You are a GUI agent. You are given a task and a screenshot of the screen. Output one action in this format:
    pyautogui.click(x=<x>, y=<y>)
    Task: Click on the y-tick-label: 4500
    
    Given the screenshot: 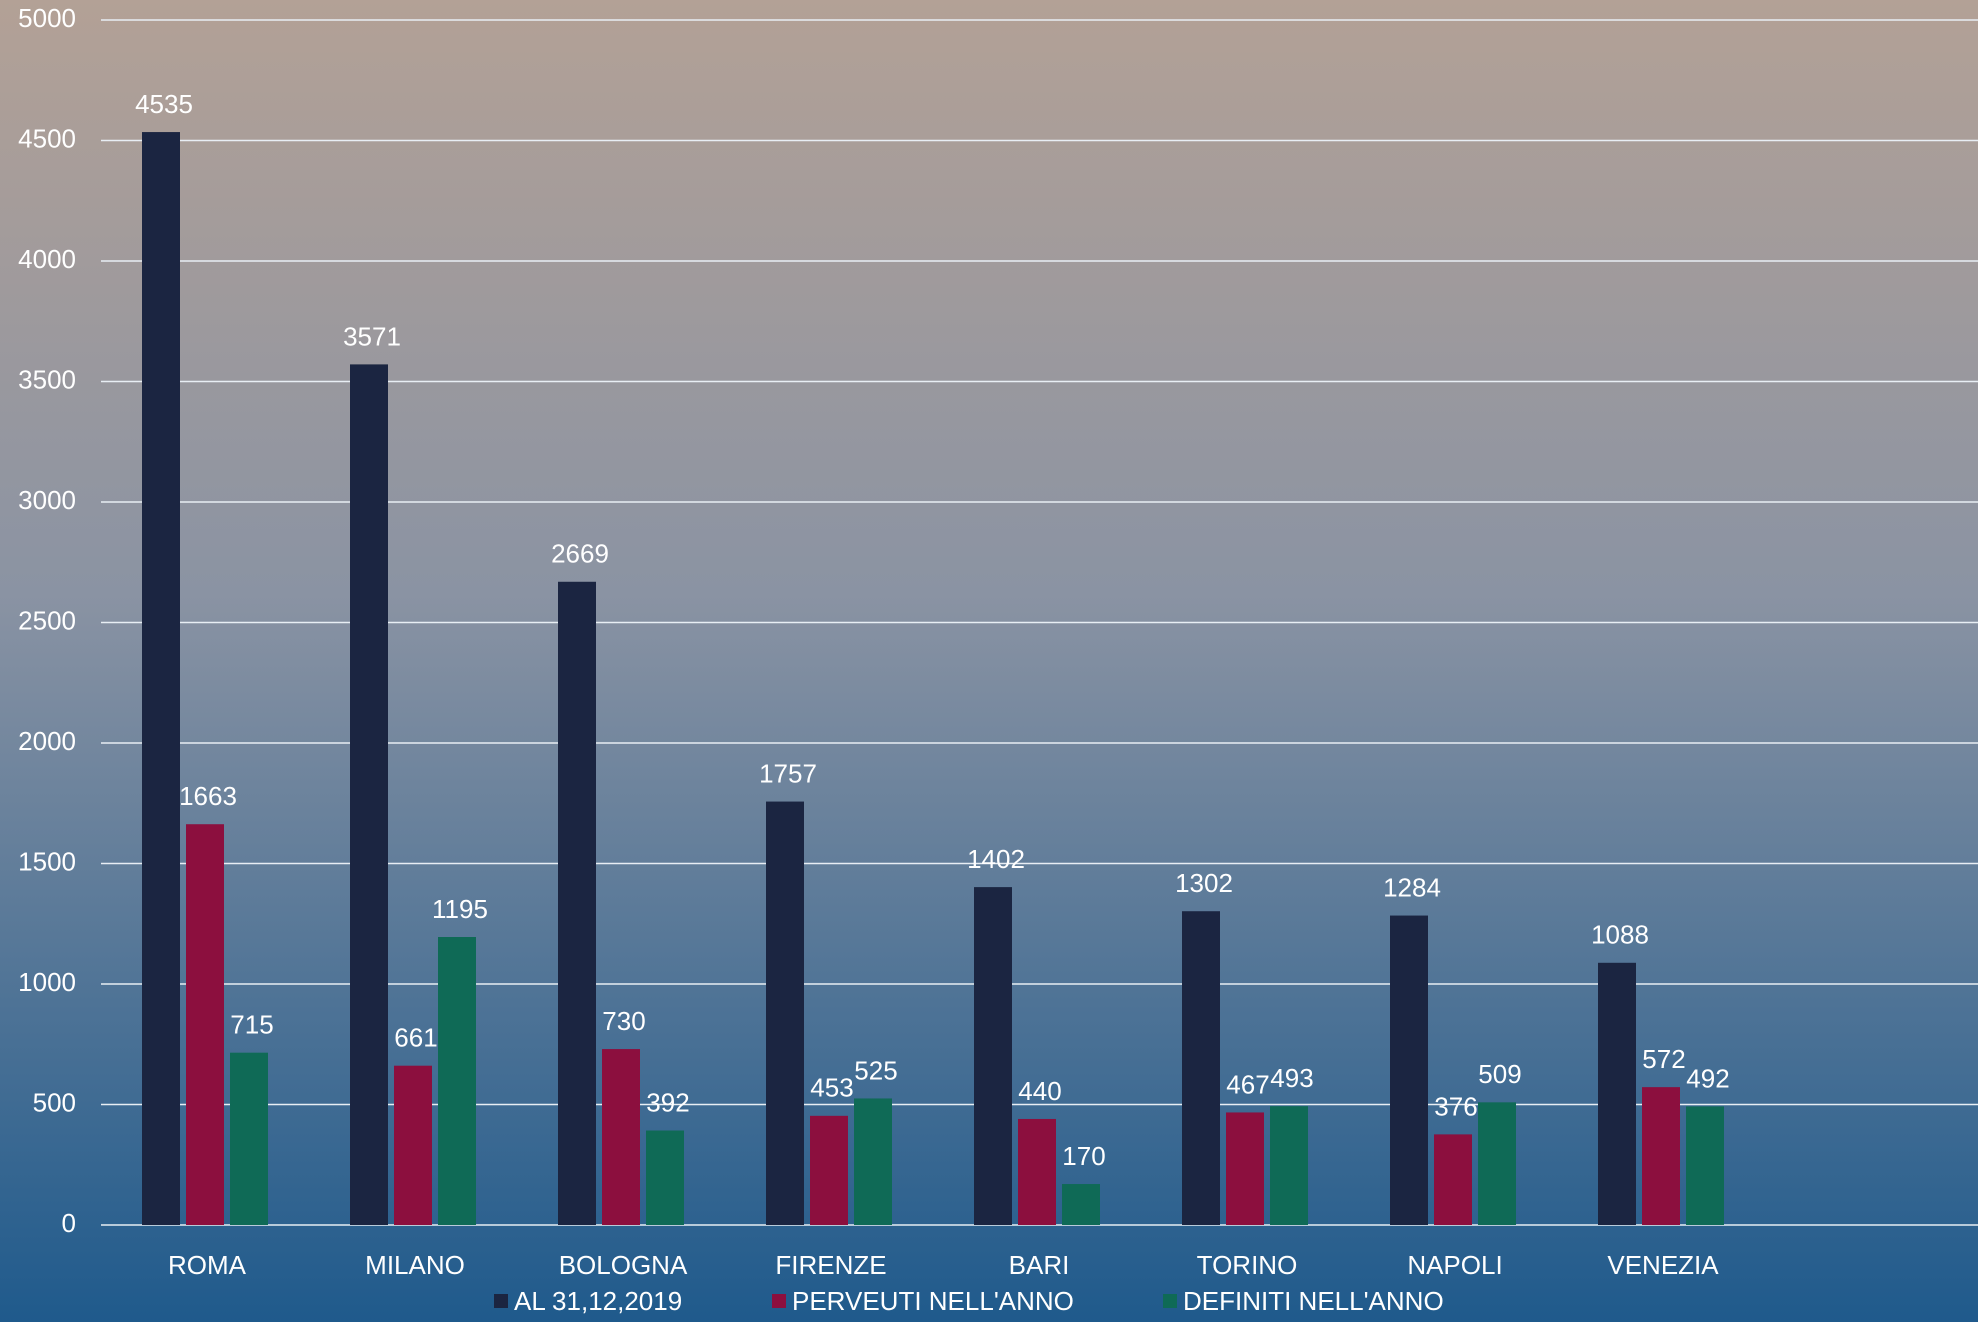 What is the action you would take?
    pyautogui.click(x=47, y=138)
    